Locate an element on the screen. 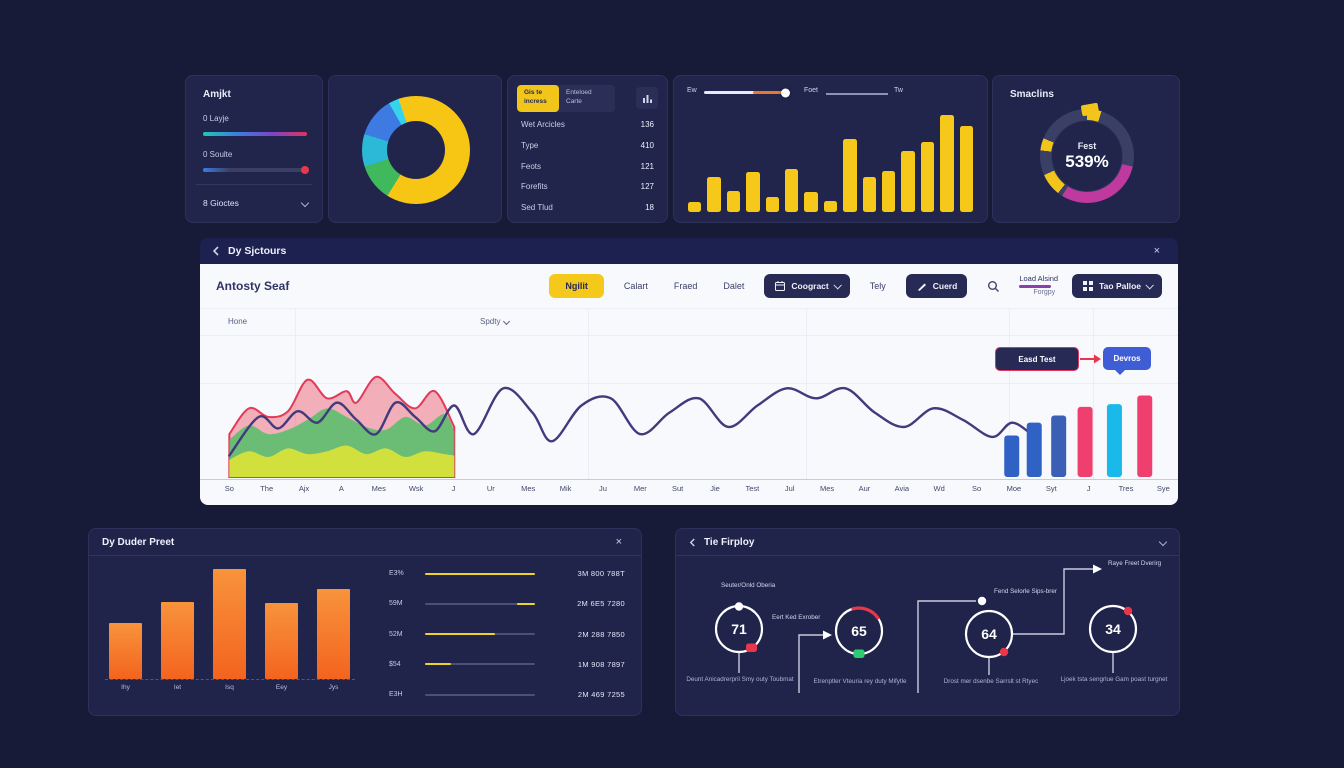 This screenshot has width=1344, height=768. x-tick-label: Test is located at coordinates (752, 488).